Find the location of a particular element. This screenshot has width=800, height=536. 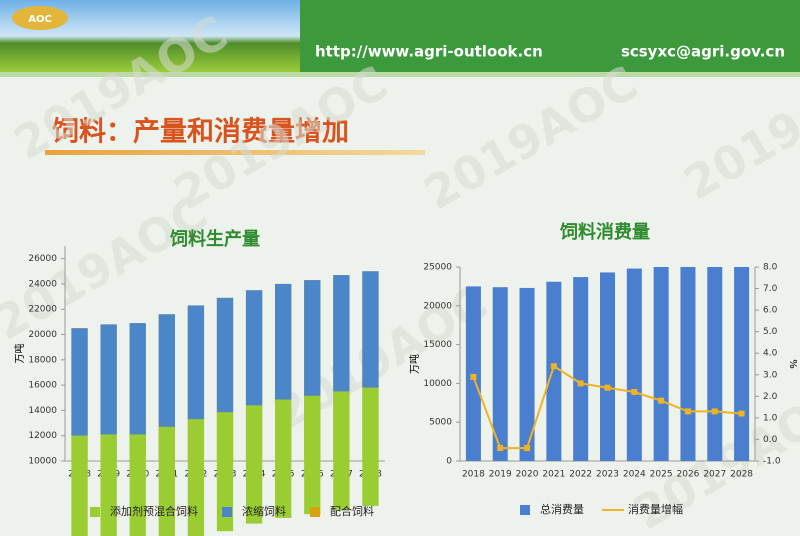

x-tick-label: 2025 is located at coordinates (661, 475).